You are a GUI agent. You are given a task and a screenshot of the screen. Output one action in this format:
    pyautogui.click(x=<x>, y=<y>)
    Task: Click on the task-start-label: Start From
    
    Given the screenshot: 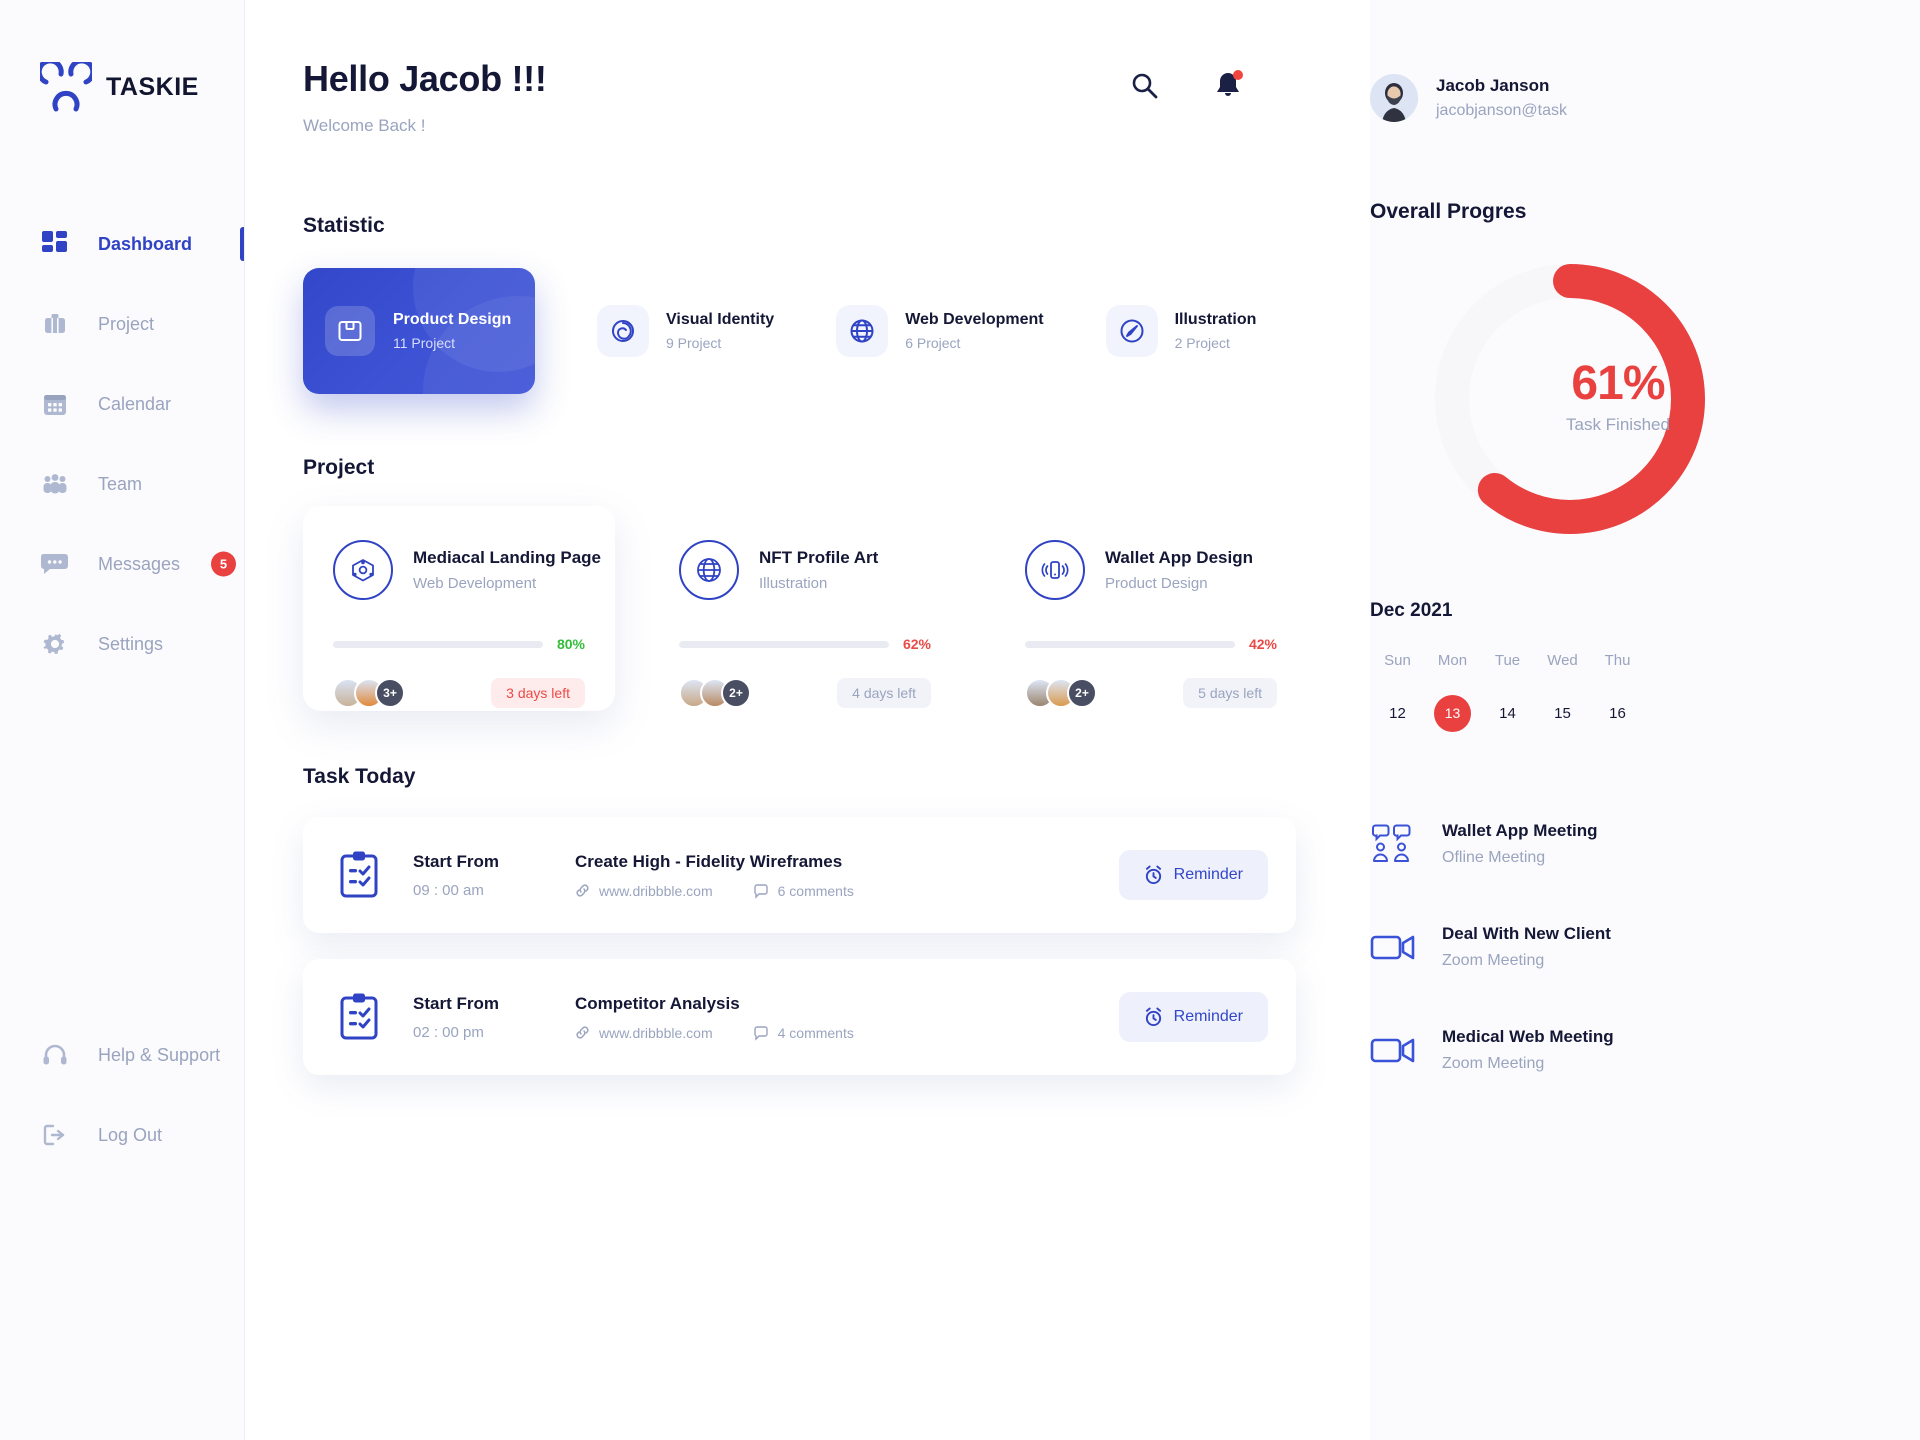 What is the action you would take?
    pyautogui.click(x=456, y=861)
    